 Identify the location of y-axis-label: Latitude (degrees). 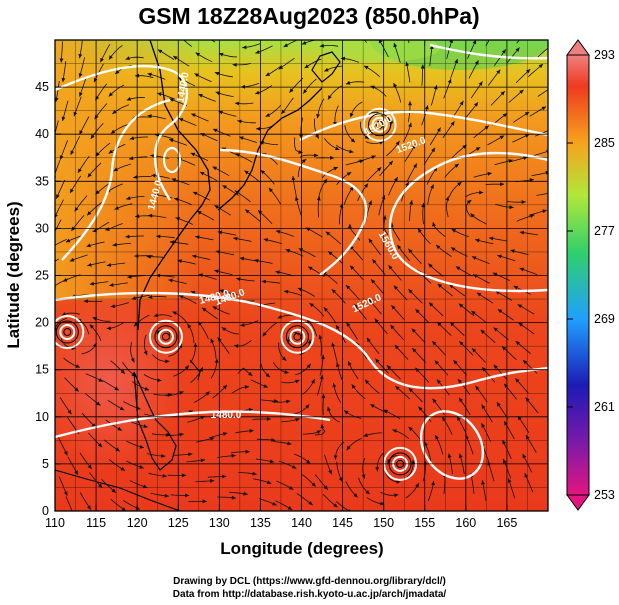
(13, 274).